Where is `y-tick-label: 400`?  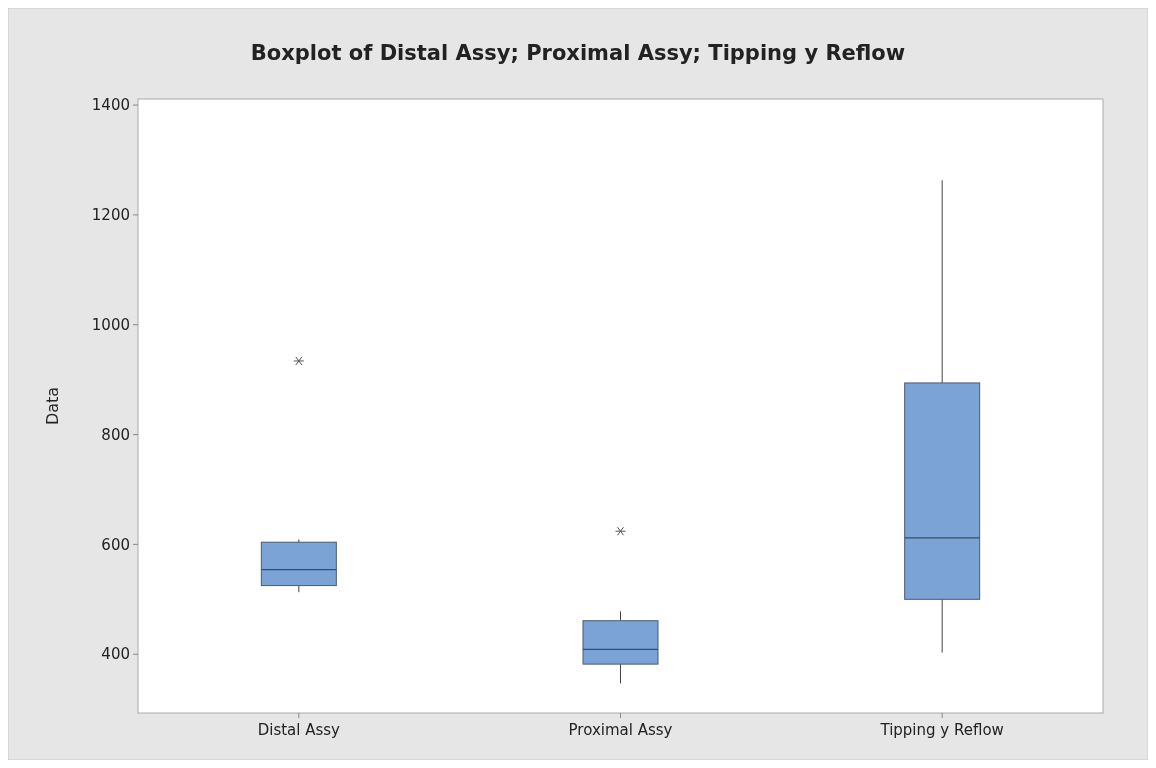
y-tick-label: 400 is located at coordinates (115, 654).